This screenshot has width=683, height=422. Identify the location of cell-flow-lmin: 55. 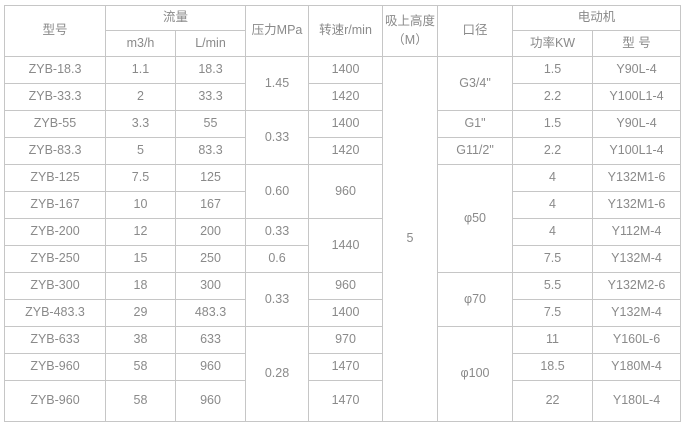
(210, 124).